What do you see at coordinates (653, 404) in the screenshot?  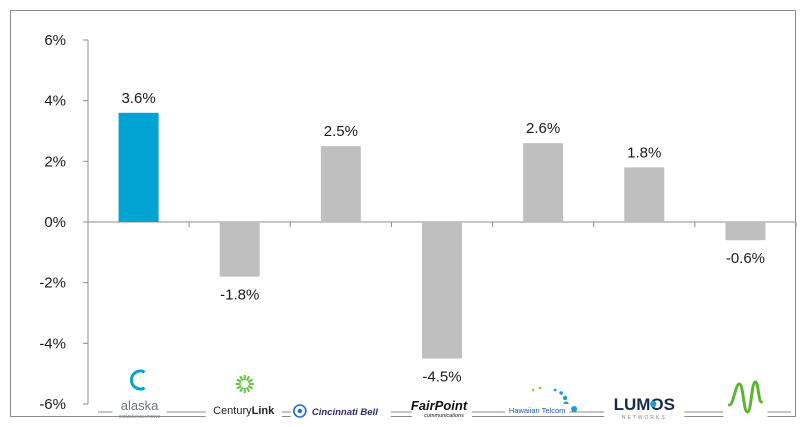 I see `lumos-logo-dot` at bounding box center [653, 404].